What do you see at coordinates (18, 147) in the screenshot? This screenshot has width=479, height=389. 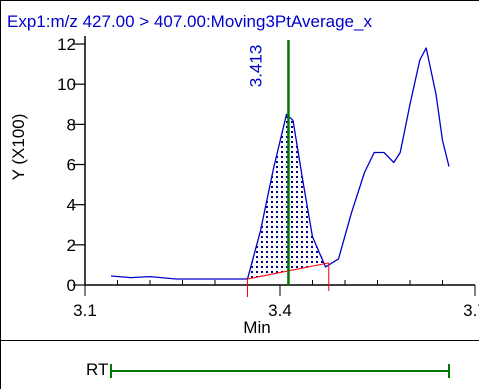 I see `y-axis-title: Y (X100)` at bounding box center [18, 147].